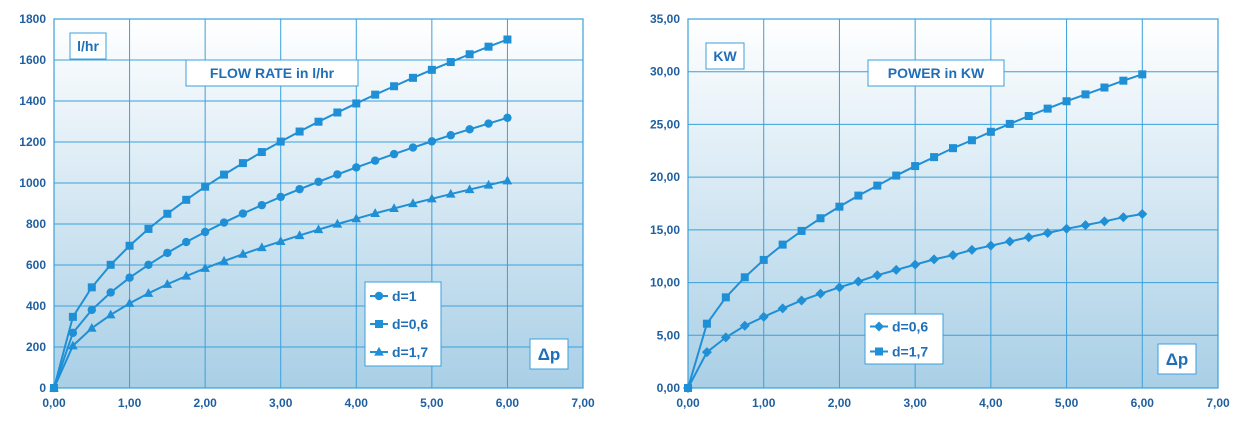 This screenshot has width=1239, height=428. Describe the element at coordinates (583, 403) in the screenshot. I see `chart-1-x-tick-label: 7,00` at that location.